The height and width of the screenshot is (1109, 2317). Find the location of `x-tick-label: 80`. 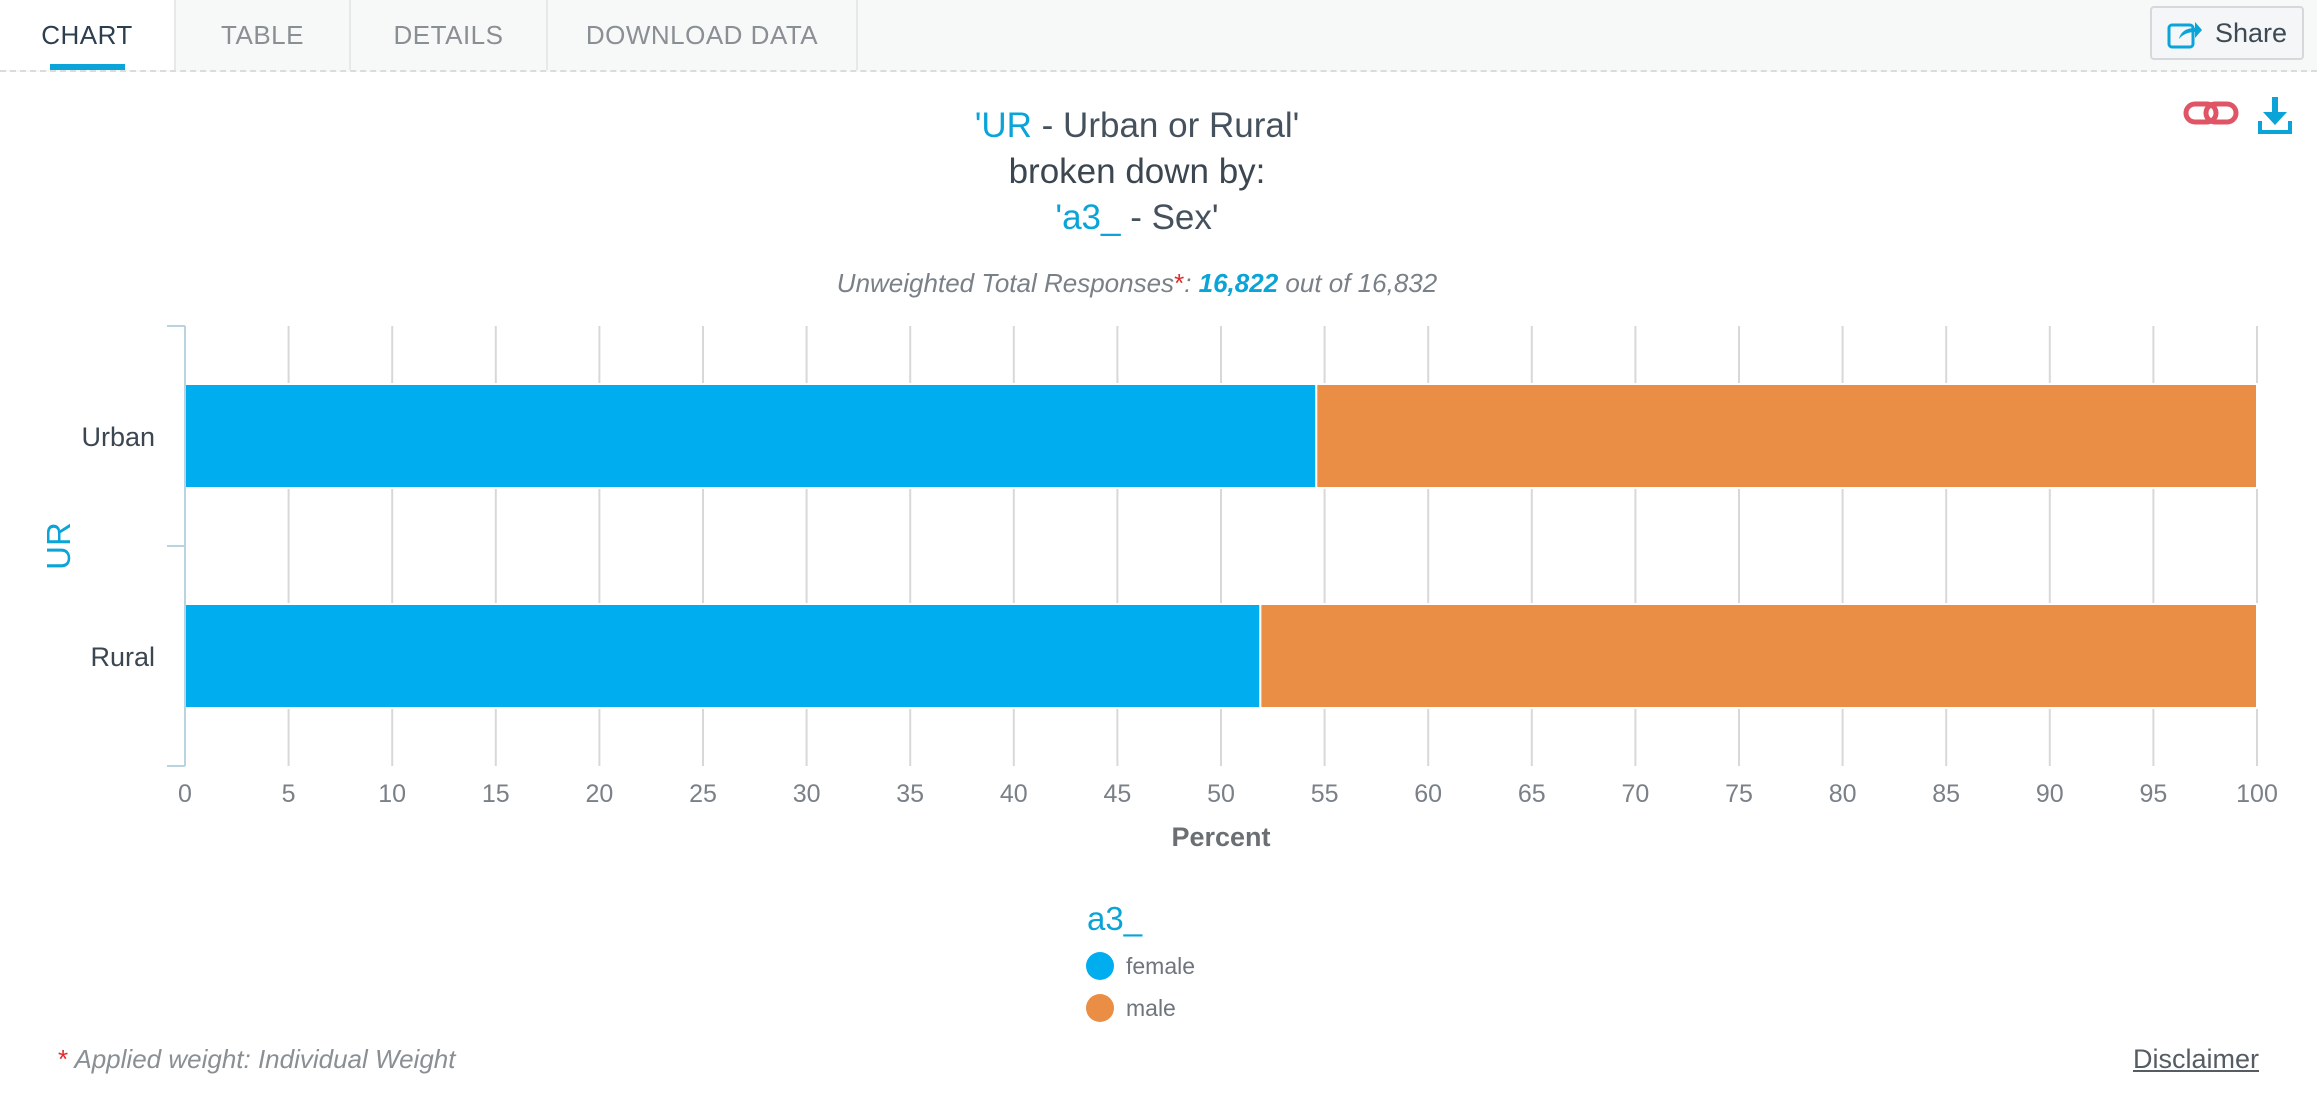

x-tick-label: 80 is located at coordinates (1843, 794).